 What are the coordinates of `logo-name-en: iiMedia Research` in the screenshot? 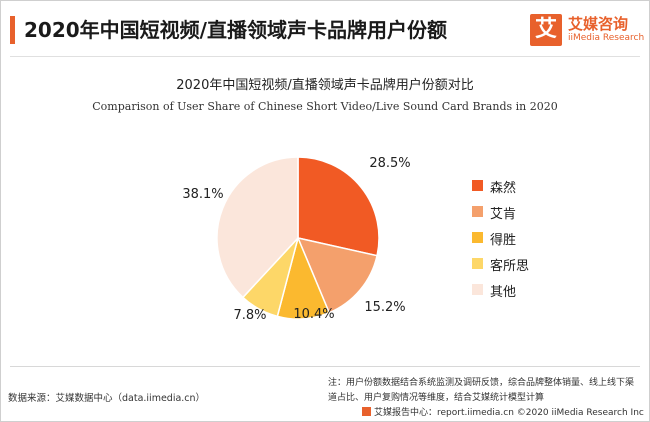 It's located at (606, 38).